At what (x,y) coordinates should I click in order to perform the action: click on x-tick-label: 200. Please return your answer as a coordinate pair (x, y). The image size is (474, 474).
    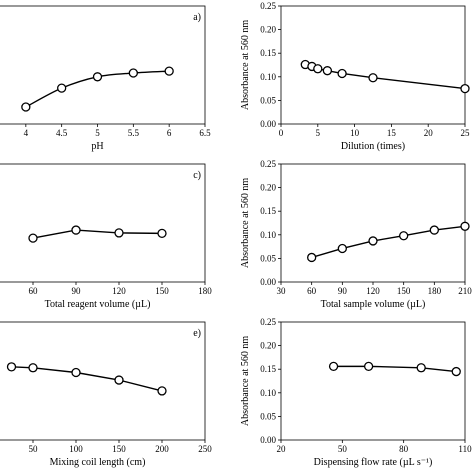
    Looking at the image, I should click on (162, 449).